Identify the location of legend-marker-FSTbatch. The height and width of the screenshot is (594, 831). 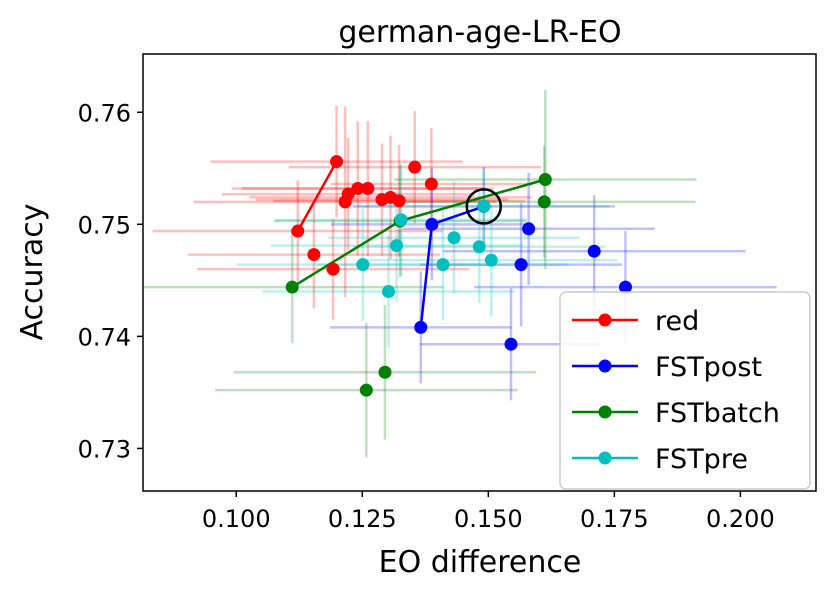
(605, 412).